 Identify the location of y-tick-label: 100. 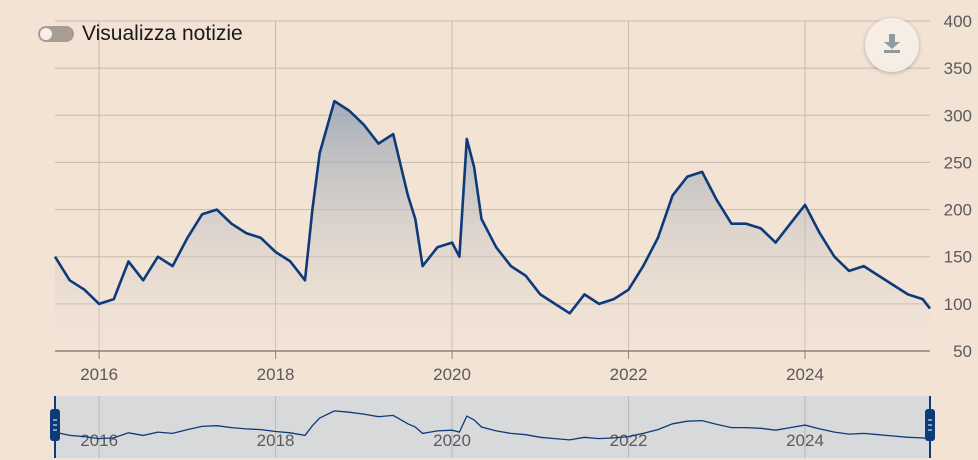
(958, 304).